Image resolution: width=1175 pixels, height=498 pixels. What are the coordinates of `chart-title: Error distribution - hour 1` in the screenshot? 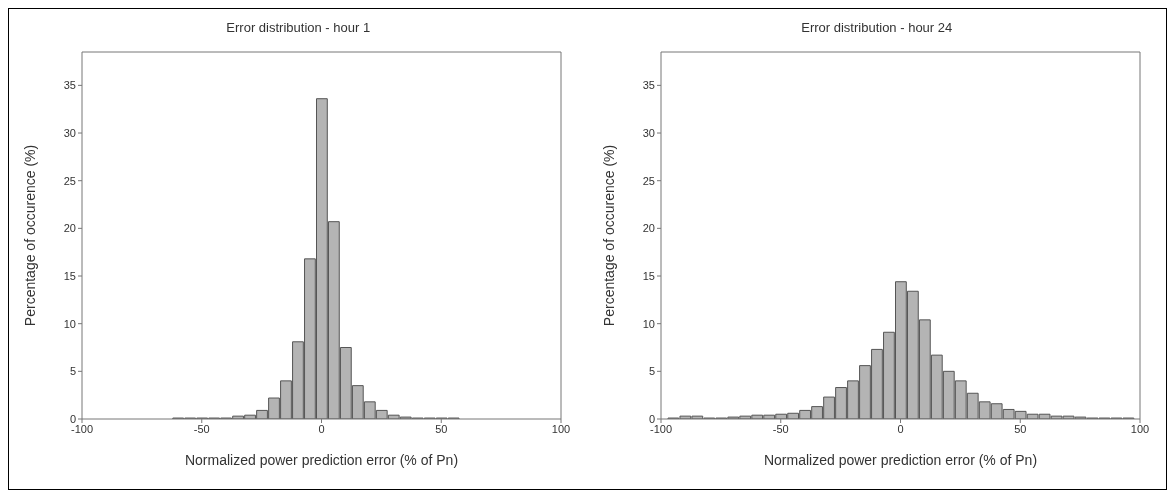 It's located at (298, 28).